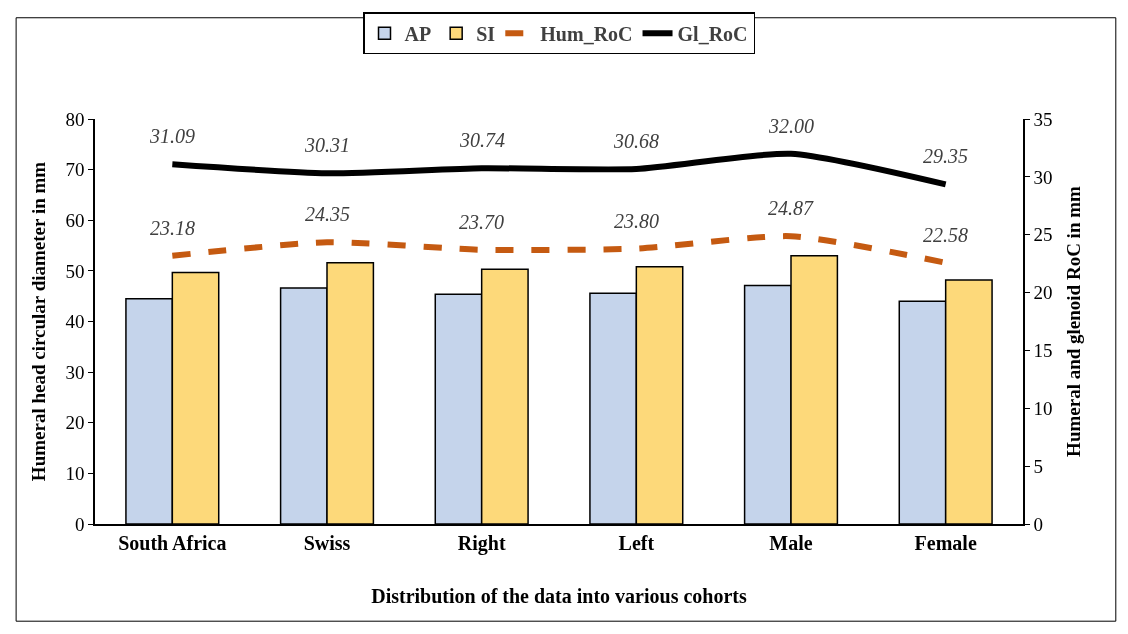 The height and width of the screenshot is (634, 1128). Describe the element at coordinates (38, 321) in the screenshot. I see `y-axis-title: Humeral head circular diameter in mm` at that location.